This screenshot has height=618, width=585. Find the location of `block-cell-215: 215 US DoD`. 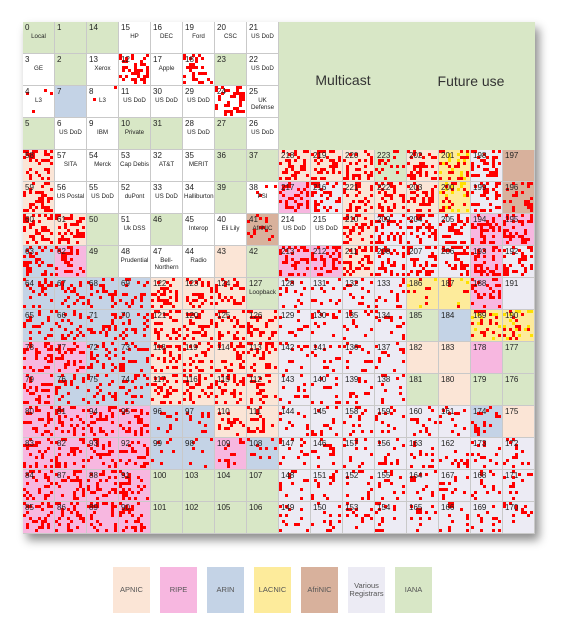

block-cell-215: 215 US DoD is located at coordinates (327, 230).